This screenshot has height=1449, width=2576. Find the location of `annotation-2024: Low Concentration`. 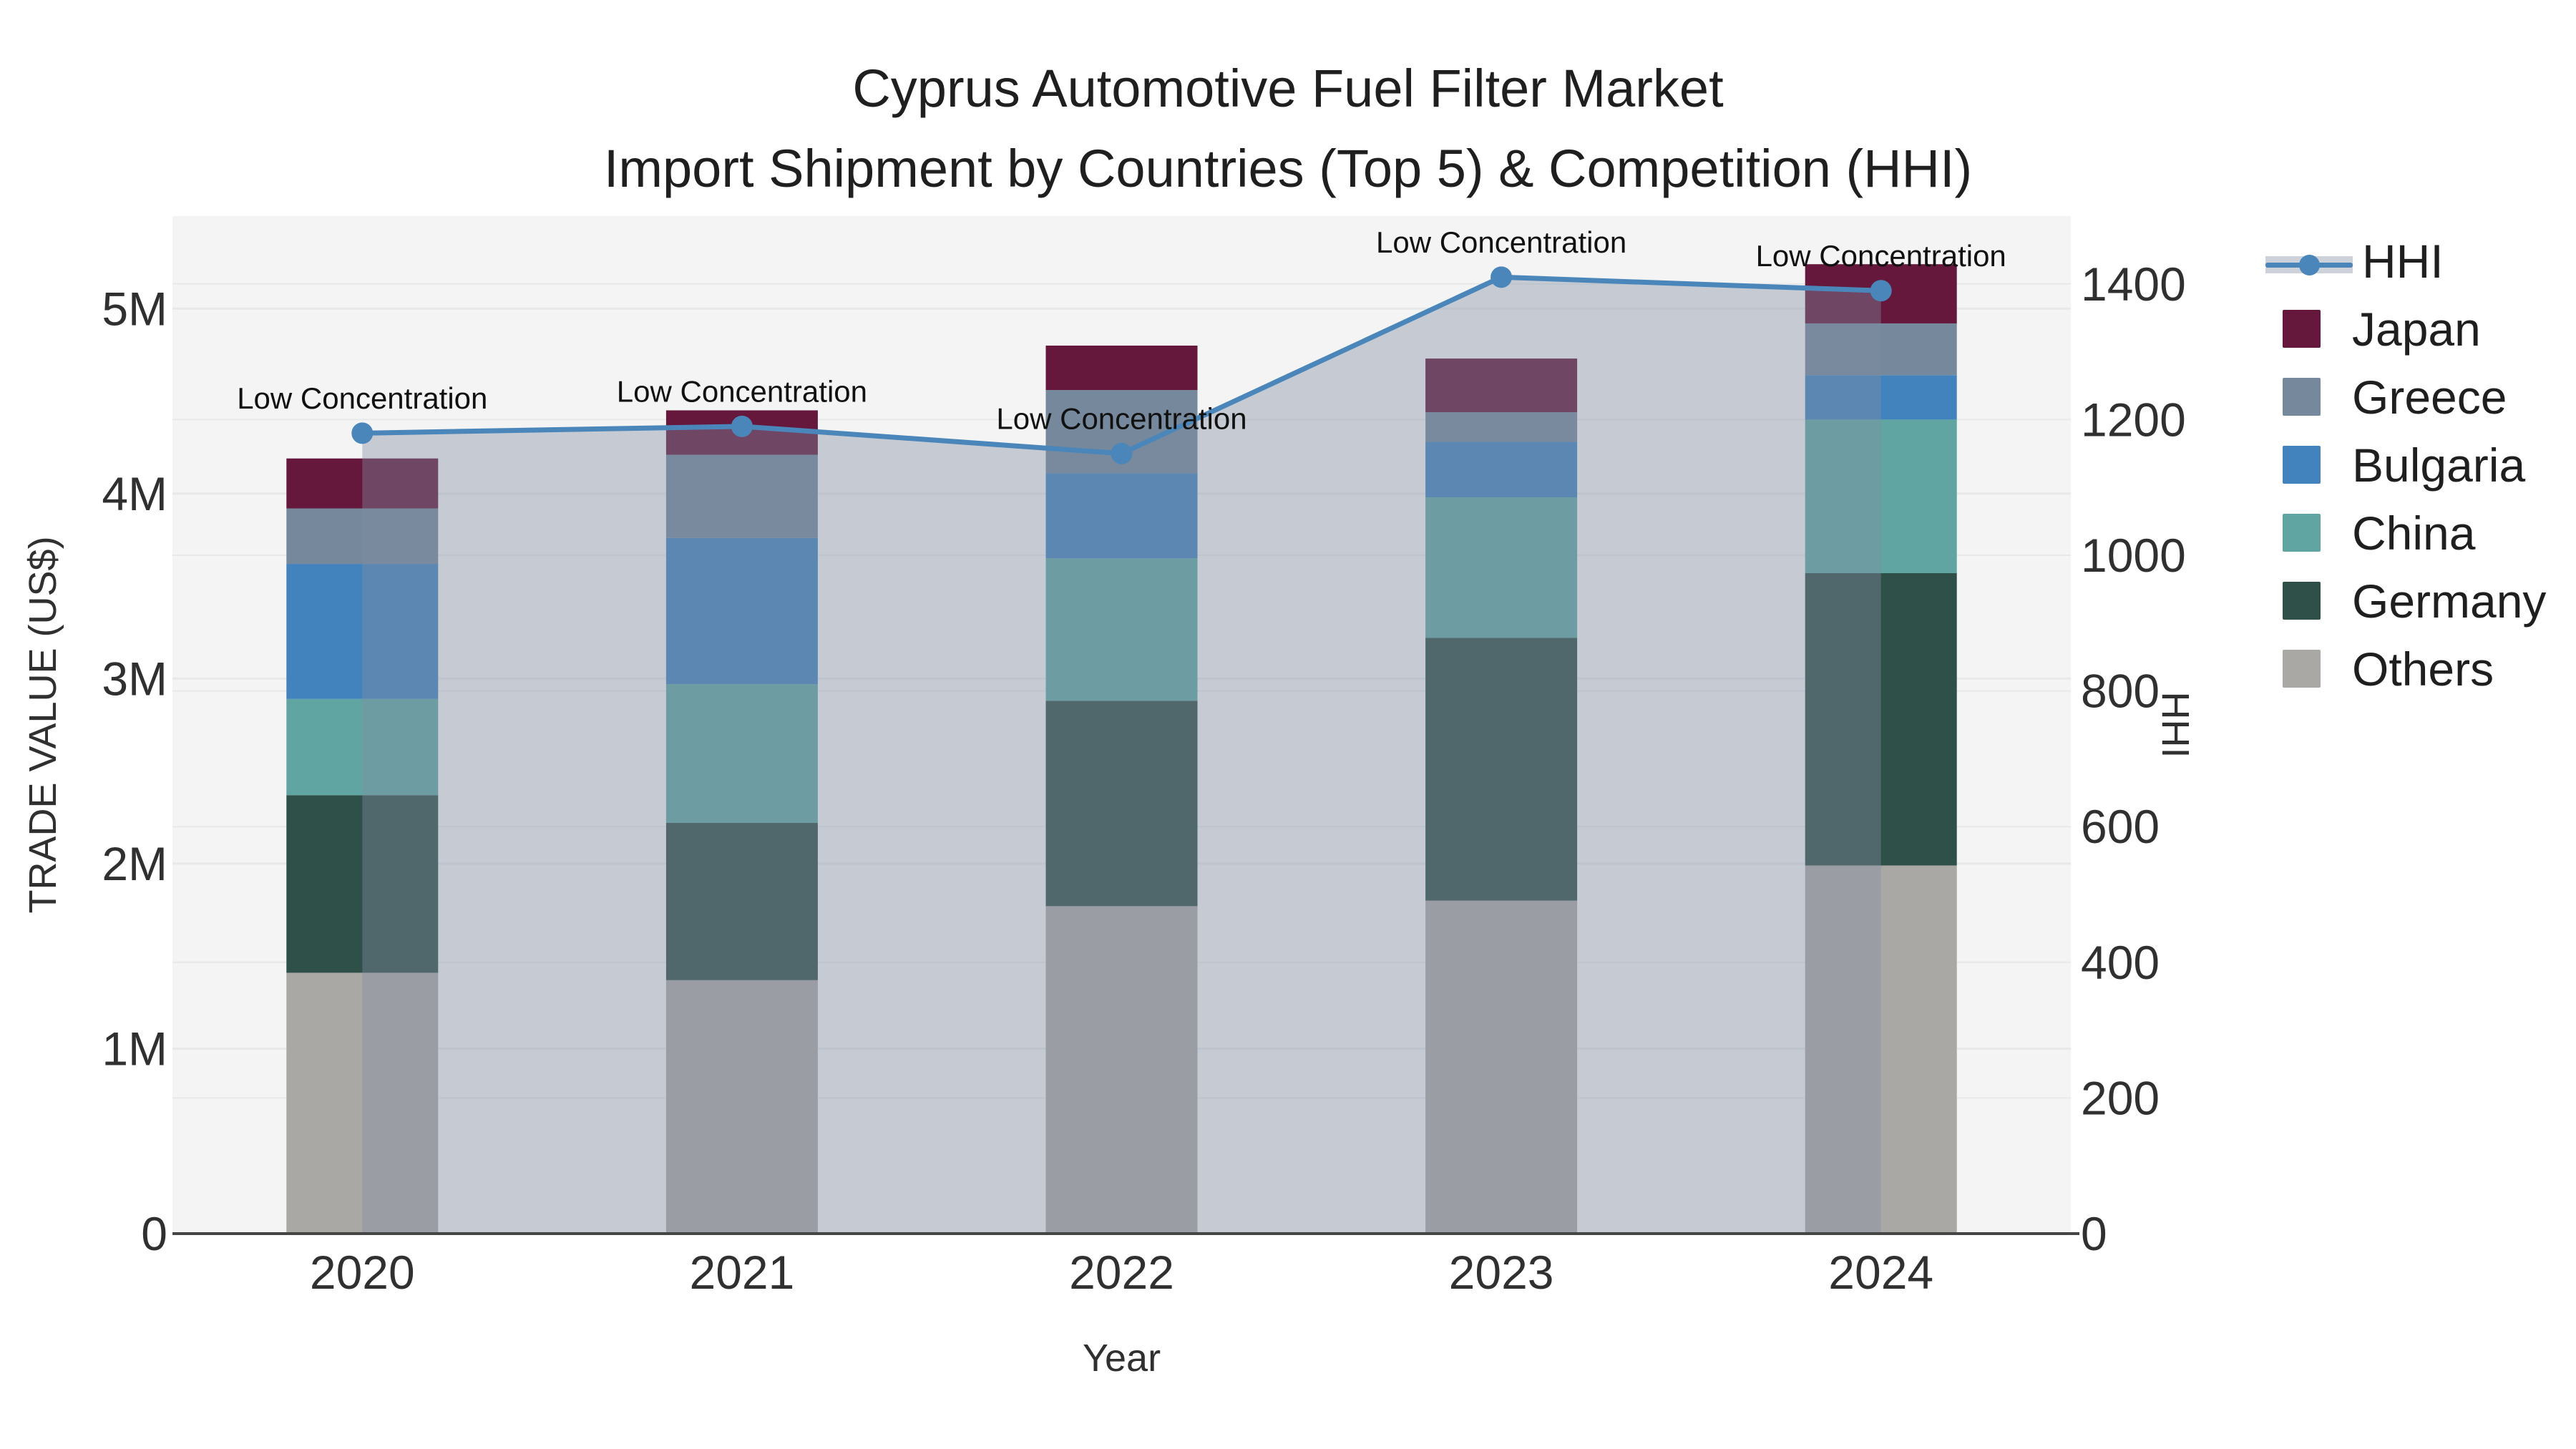

annotation-2024: Low Concentration is located at coordinates (1881, 256).